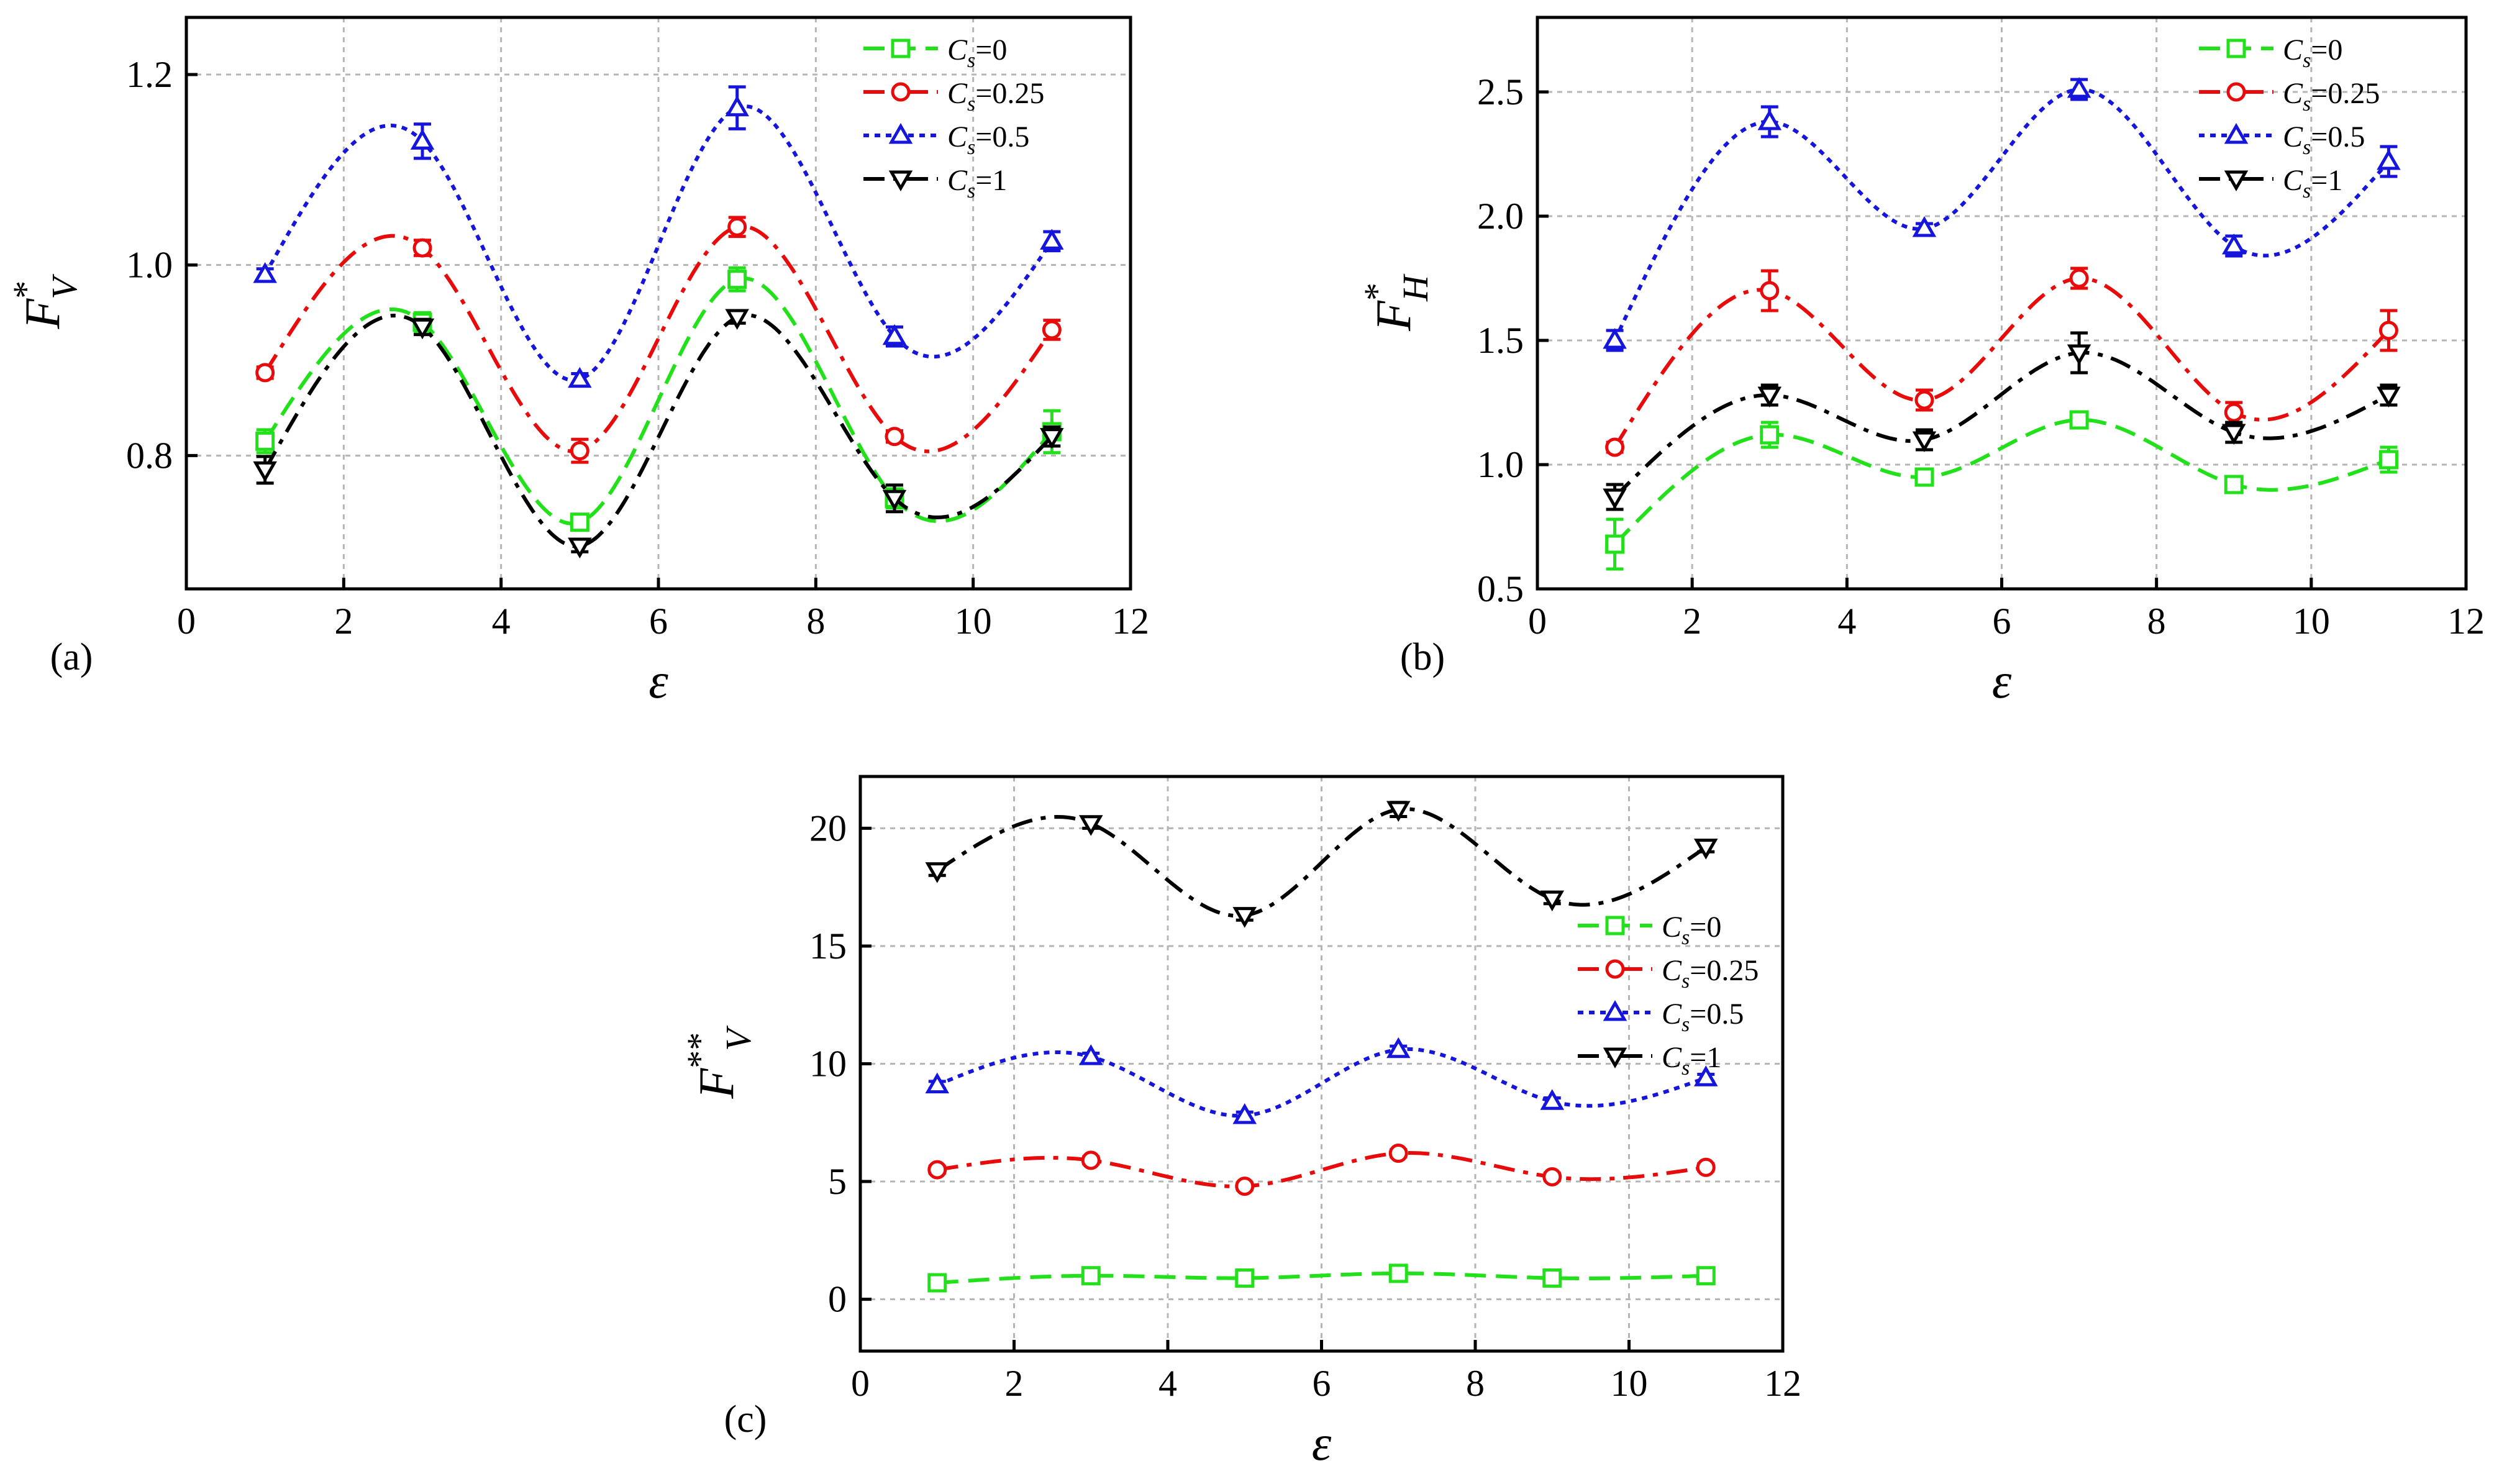  I want to click on y-tick-label: 1.2, so click(149, 74).